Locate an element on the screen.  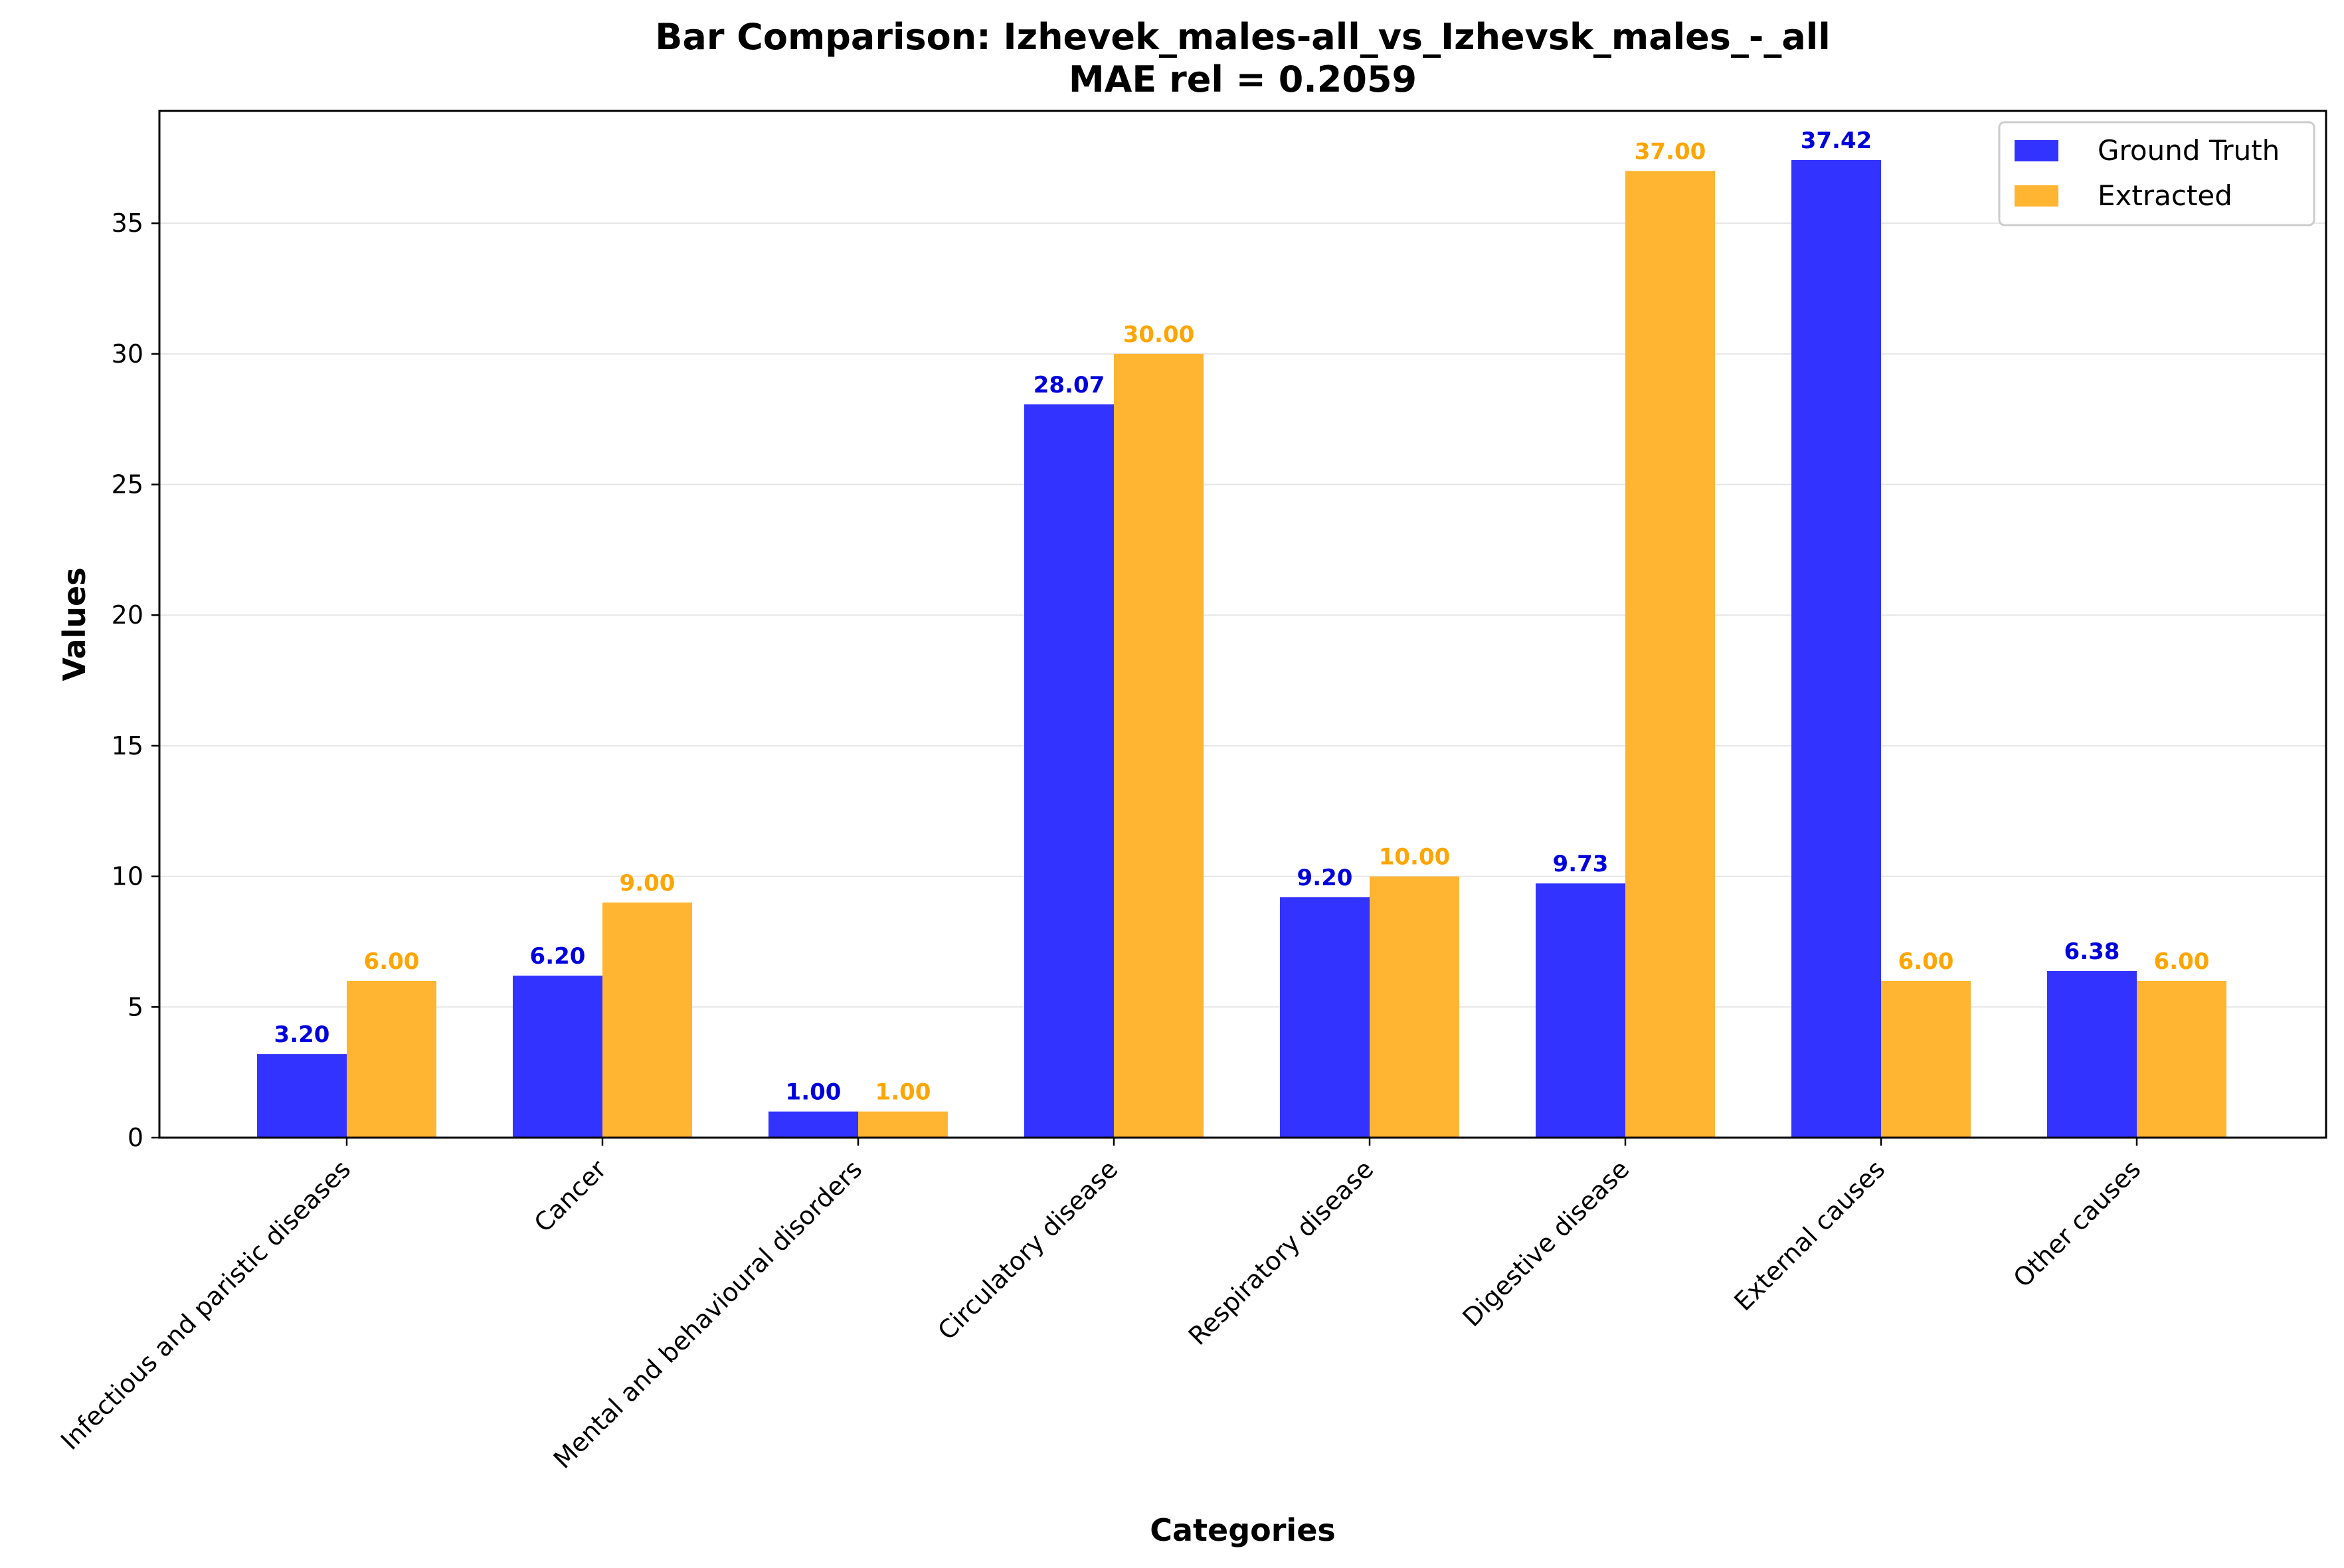
legend-box is located at coordinates (2156, 173).